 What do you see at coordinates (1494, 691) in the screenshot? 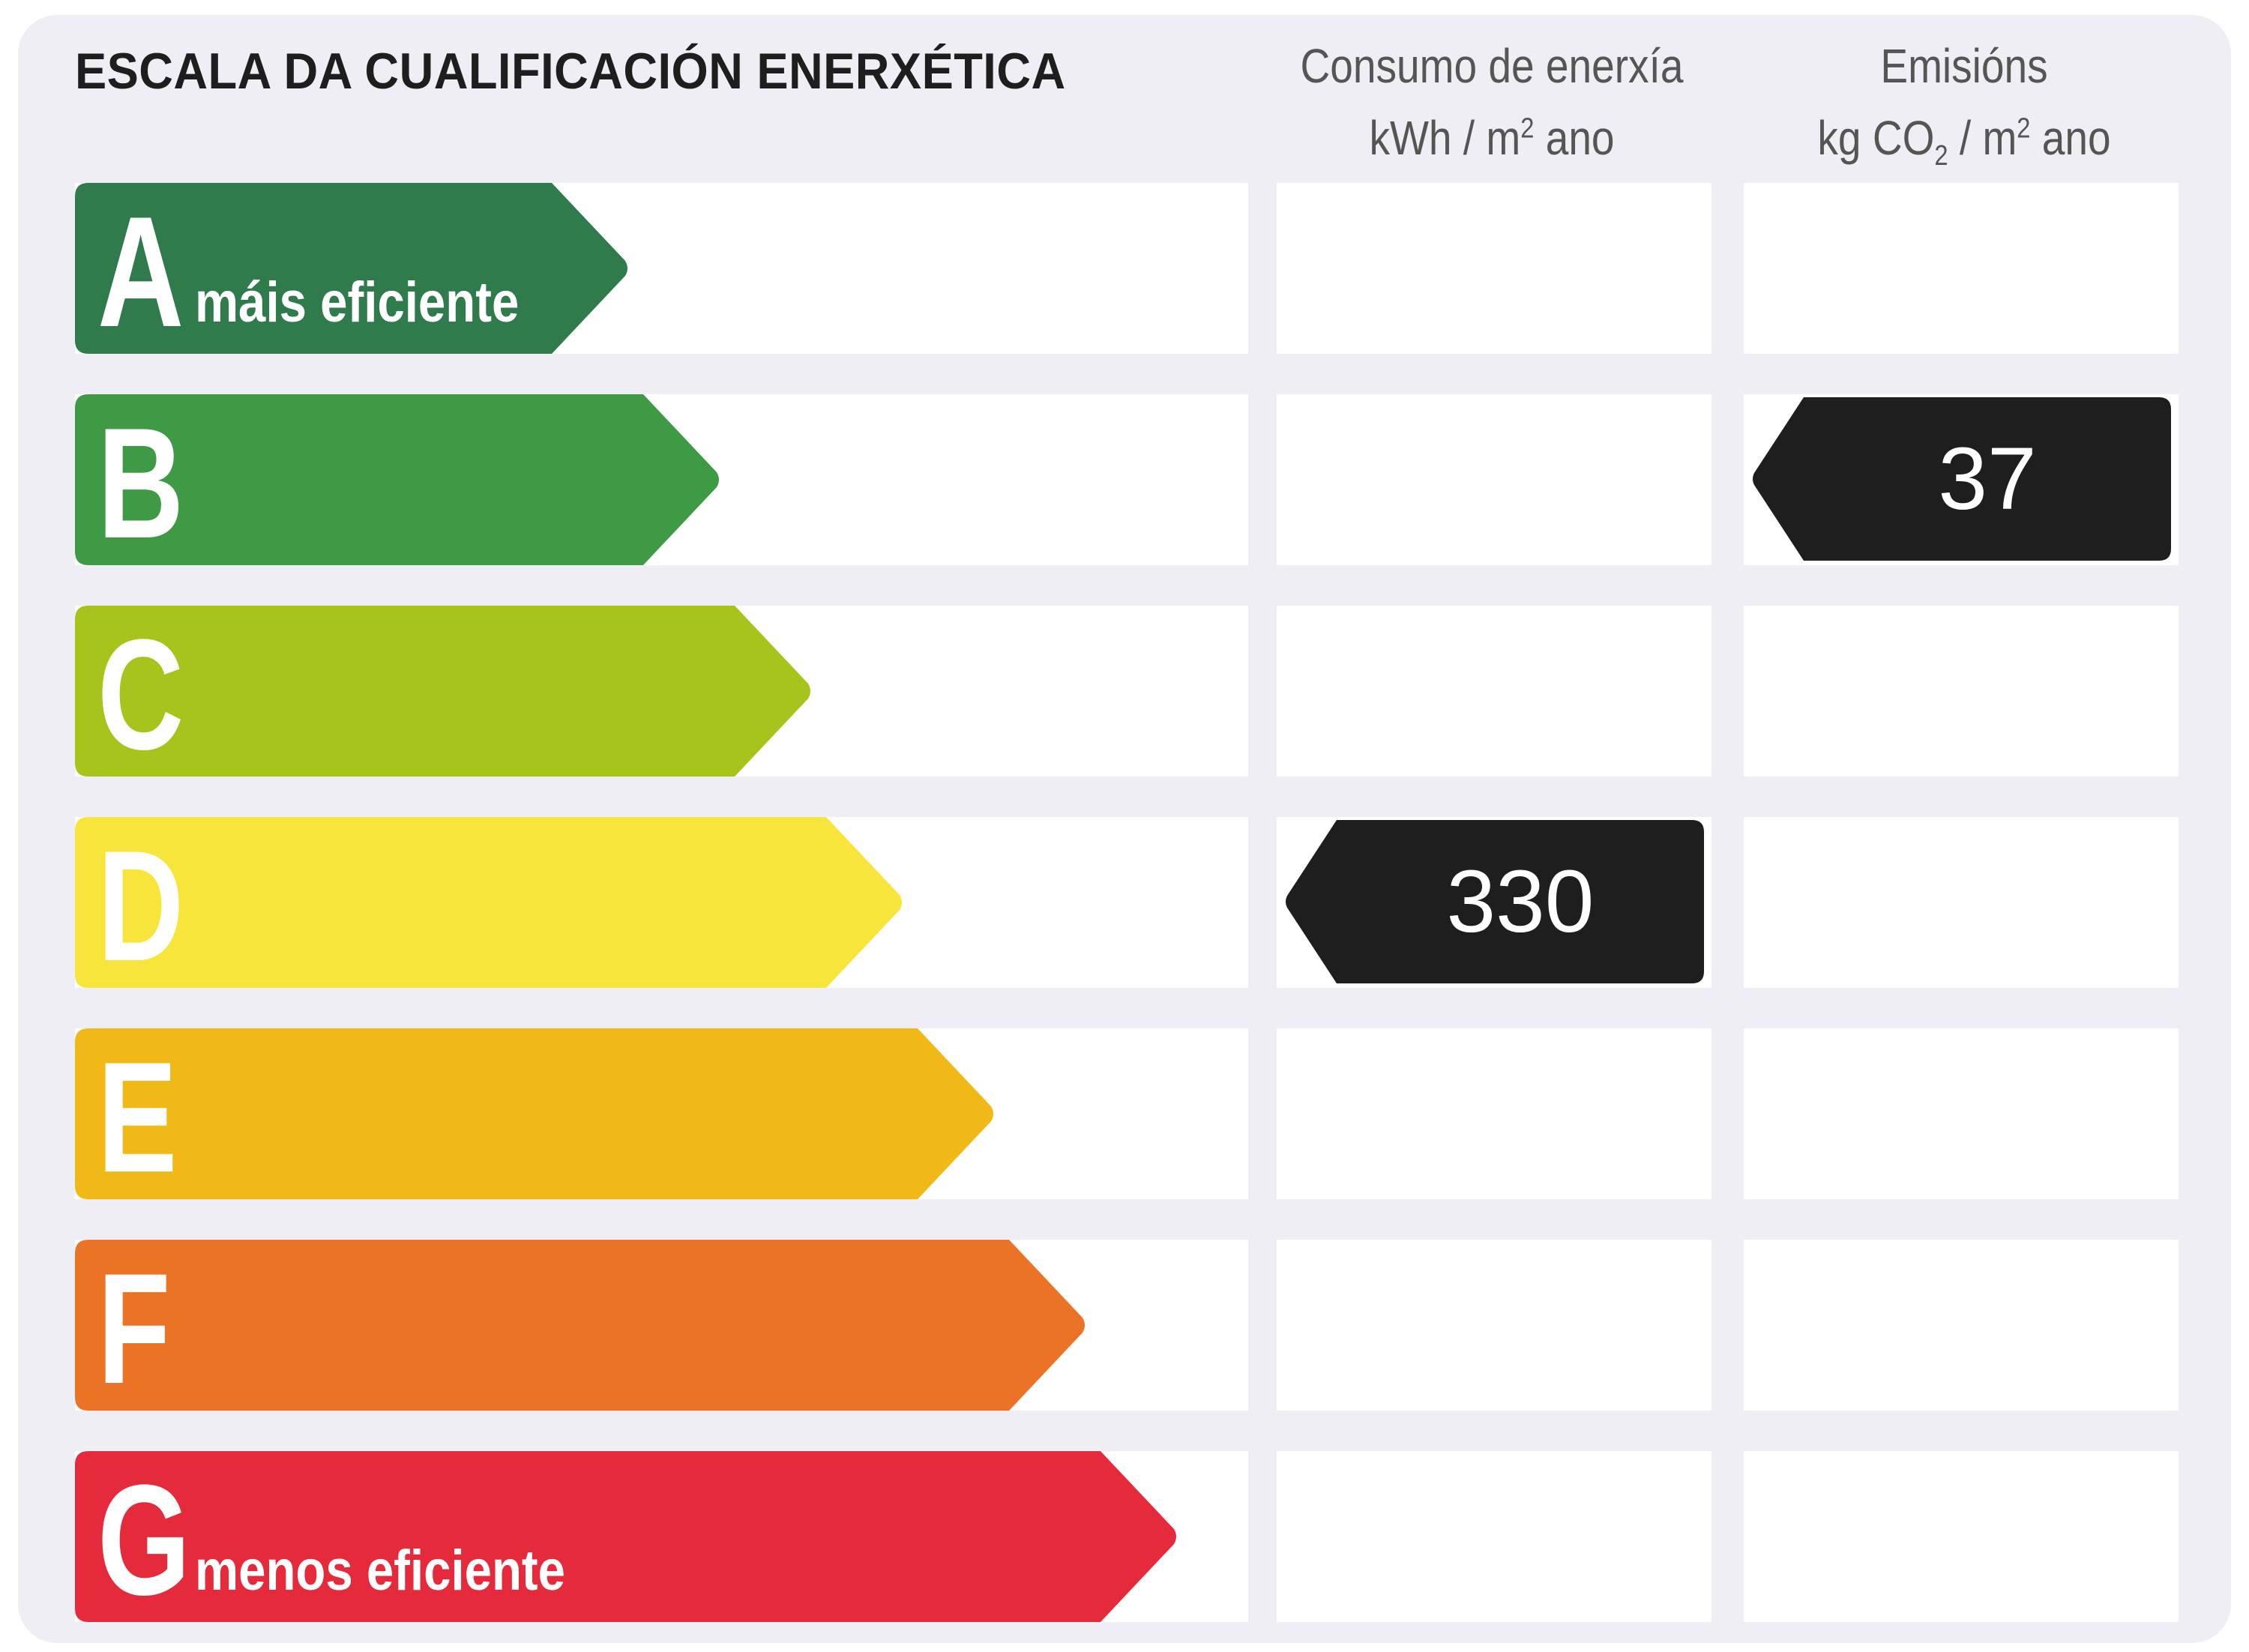
I see `consumption-cell-c` at bounding box center [1494, 691].